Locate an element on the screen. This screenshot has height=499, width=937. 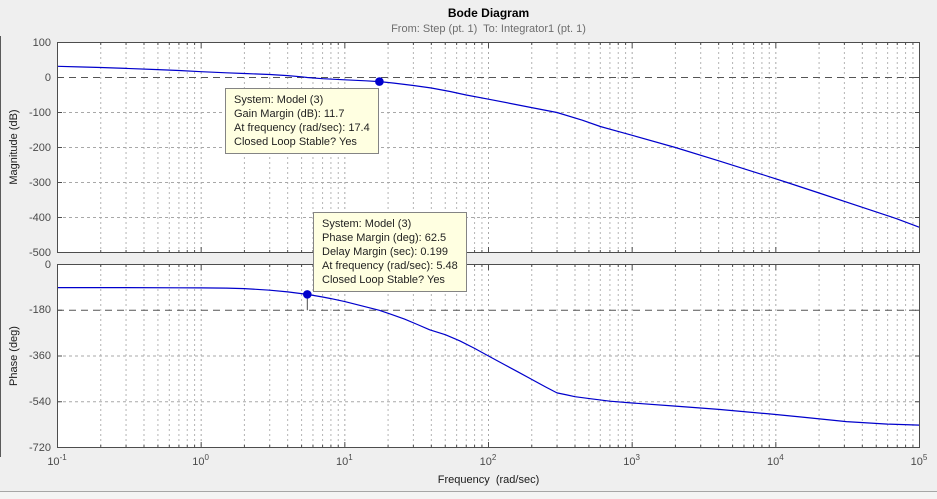
x-tick-label: 10³ is located at coordinates (632, 460).